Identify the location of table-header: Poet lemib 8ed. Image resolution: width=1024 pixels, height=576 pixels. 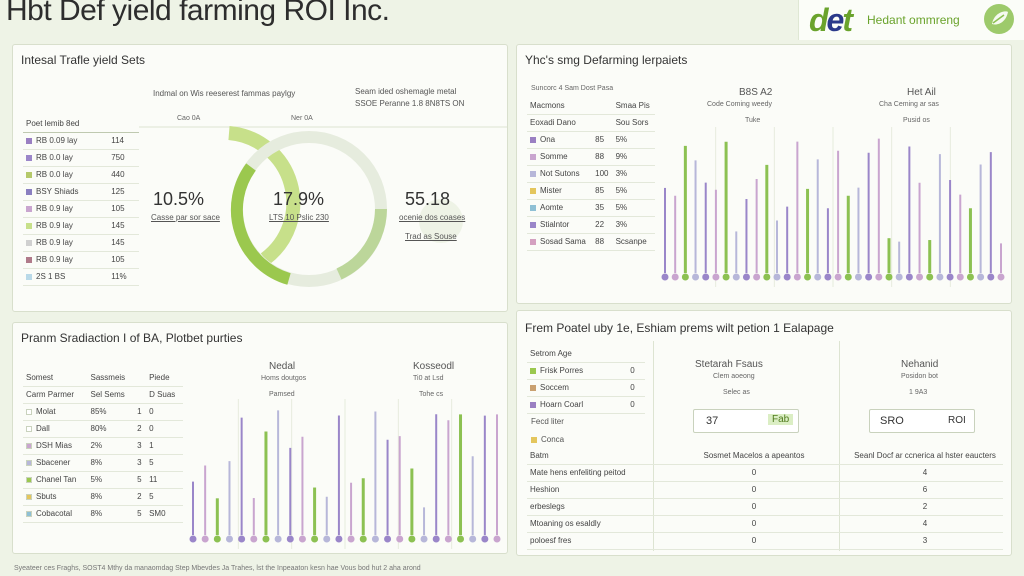
(81, 124).